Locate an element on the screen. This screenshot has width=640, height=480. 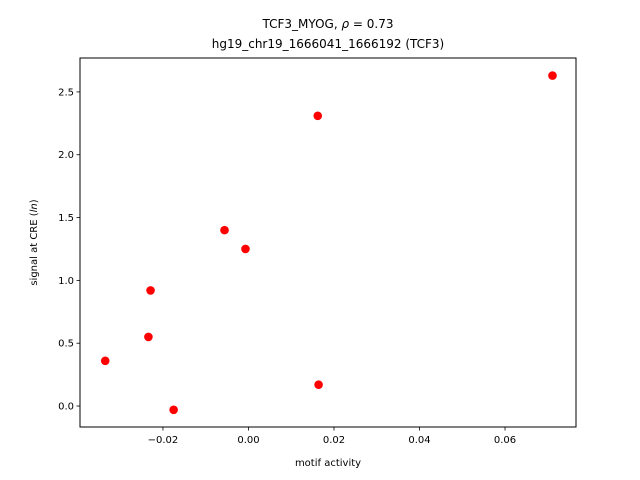
x-tick-label: 0.06 is located at coordinates (505, 440).